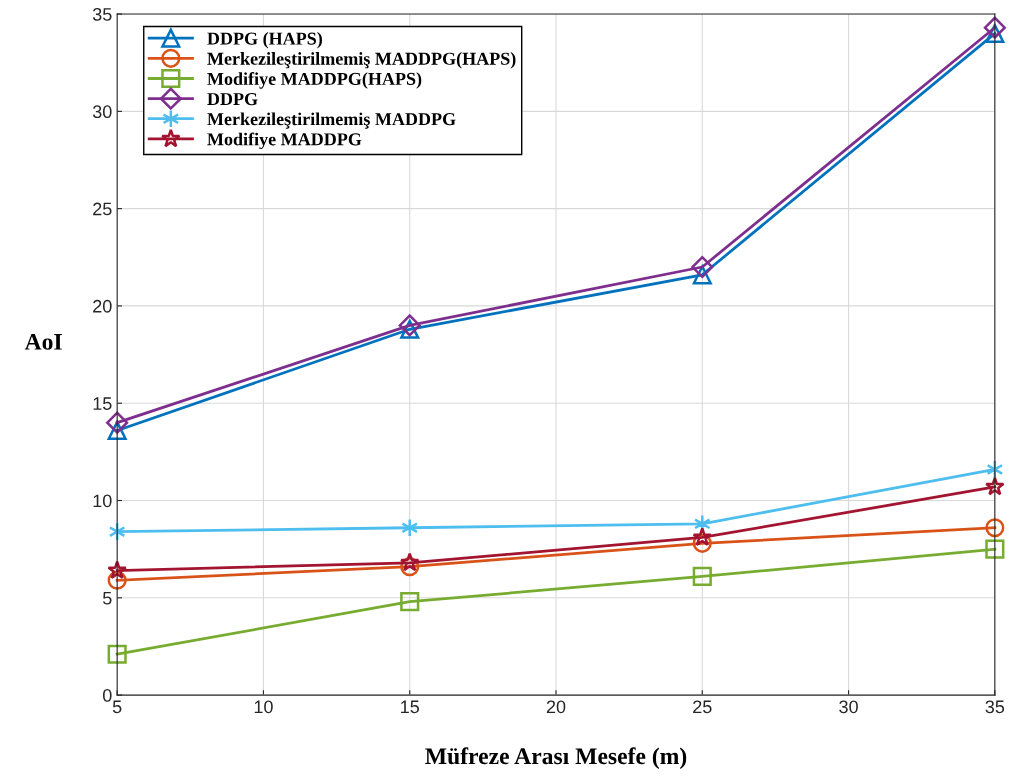 This screenshot has width=1010, height=781. Describe the element at coordinates (848, 707) in the screenshot. I see `x-tick-label: 30` at that location.